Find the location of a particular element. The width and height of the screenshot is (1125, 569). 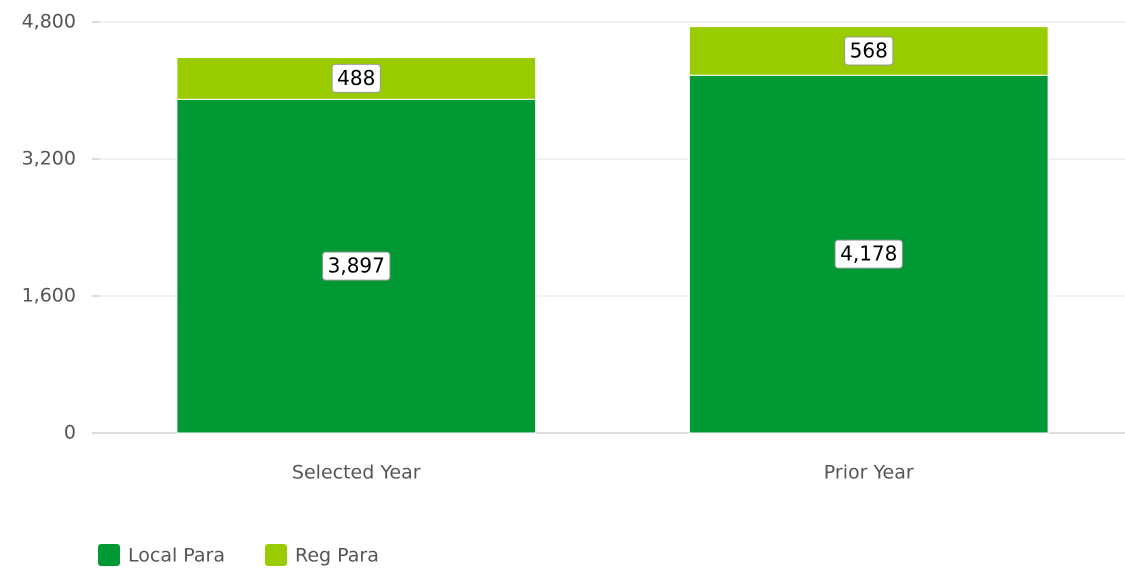

x-tick-label: Selected Year is located at coordinates (356, 473).